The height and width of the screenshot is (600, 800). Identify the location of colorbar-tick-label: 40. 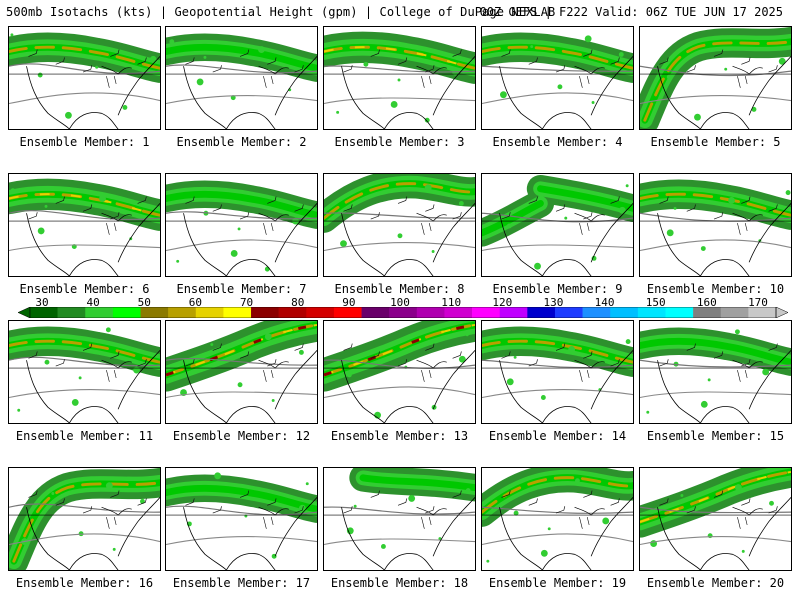
(93, 302).